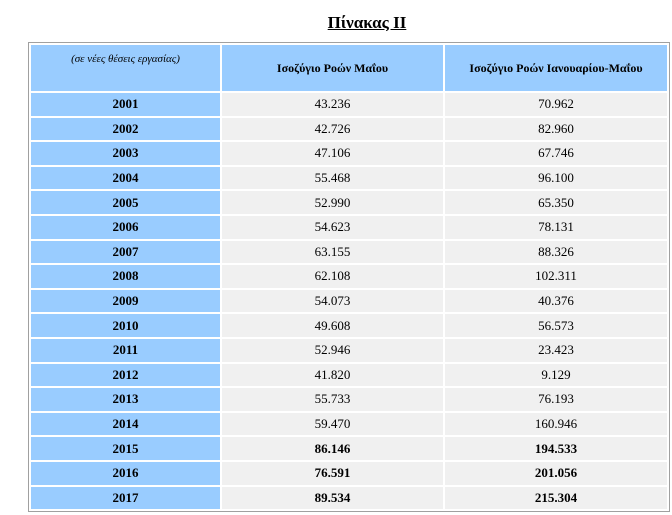 Image resolution: width=672 pixels, height=515 pixels. I want to click on value-cell: 55.468, so click(332, 178).